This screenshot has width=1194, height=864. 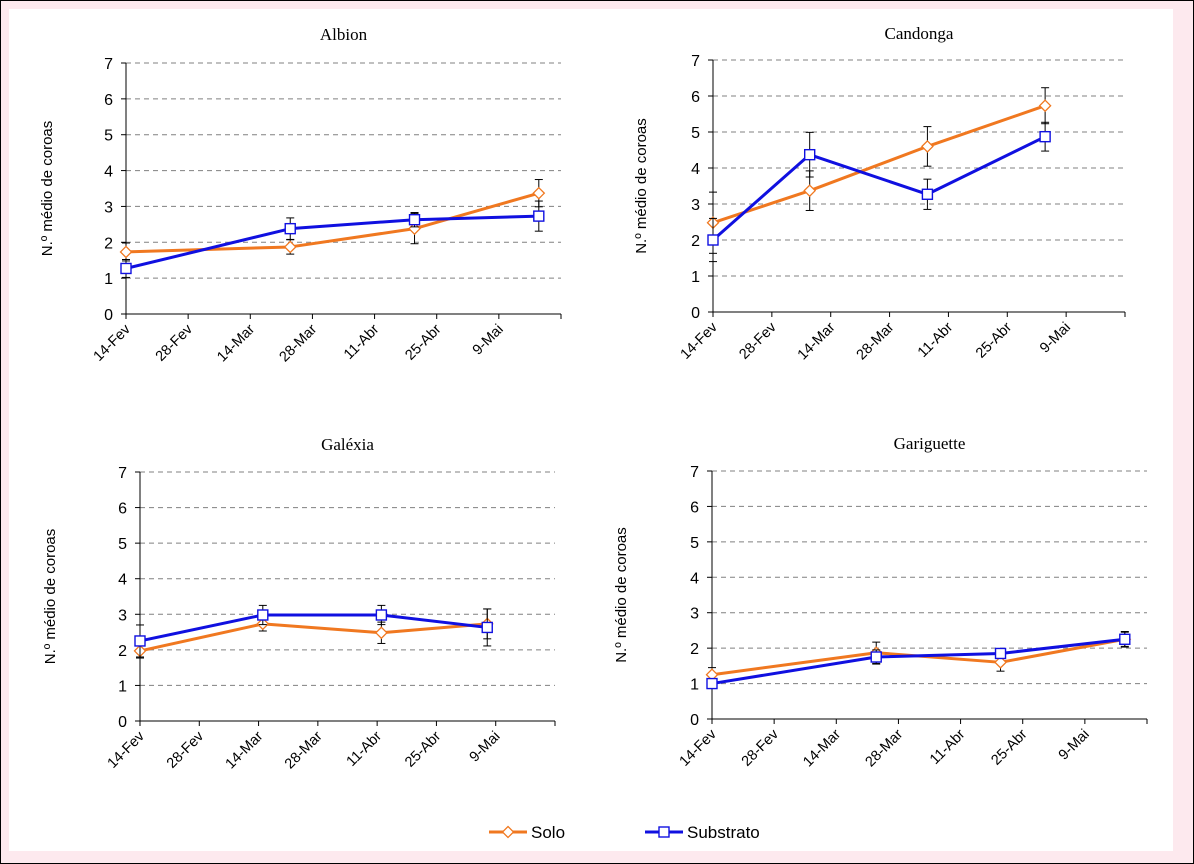 I want to click on chart-title: Gariguette, so click(x=930, y=443).